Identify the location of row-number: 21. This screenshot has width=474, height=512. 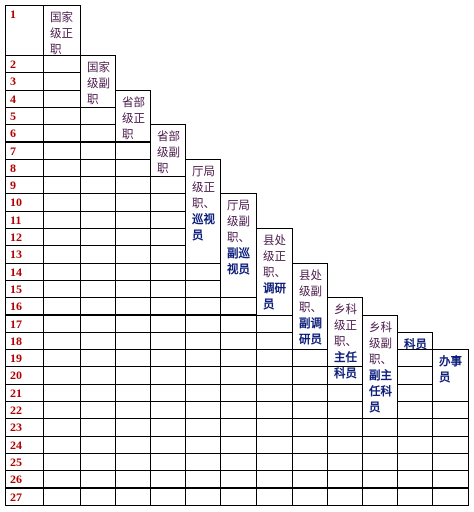
(24, 392).